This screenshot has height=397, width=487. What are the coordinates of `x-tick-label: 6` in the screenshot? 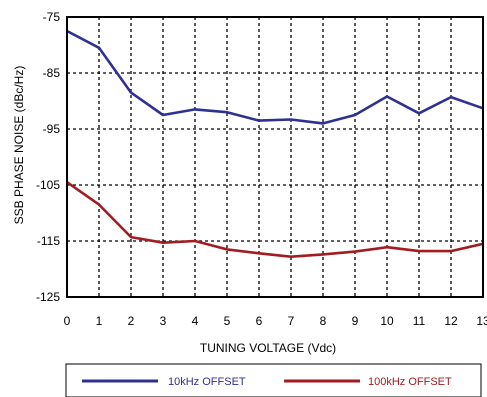 It's located at (259, 321).